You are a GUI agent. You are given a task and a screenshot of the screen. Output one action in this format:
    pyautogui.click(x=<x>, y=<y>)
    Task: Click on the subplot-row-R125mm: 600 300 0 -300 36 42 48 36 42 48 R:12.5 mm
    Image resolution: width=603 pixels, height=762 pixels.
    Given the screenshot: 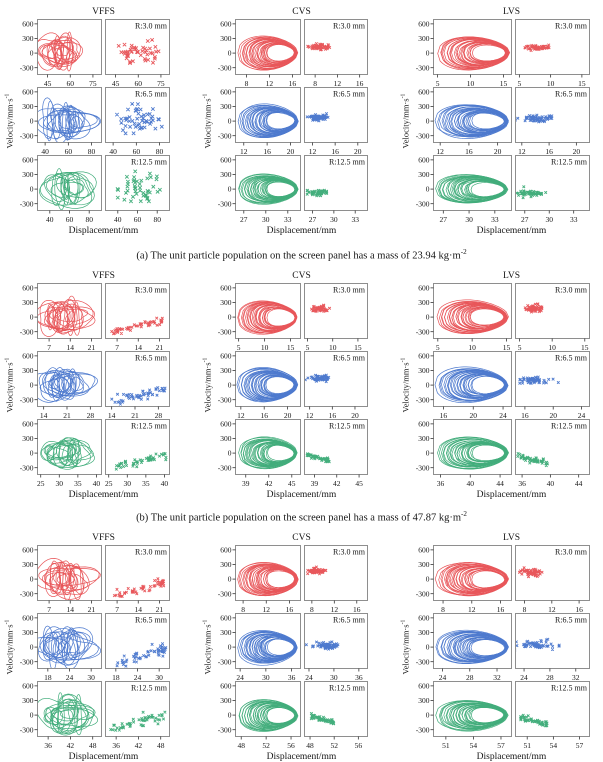 What is the action you would take?
    pyautogui.click(x=95, y=715)
    